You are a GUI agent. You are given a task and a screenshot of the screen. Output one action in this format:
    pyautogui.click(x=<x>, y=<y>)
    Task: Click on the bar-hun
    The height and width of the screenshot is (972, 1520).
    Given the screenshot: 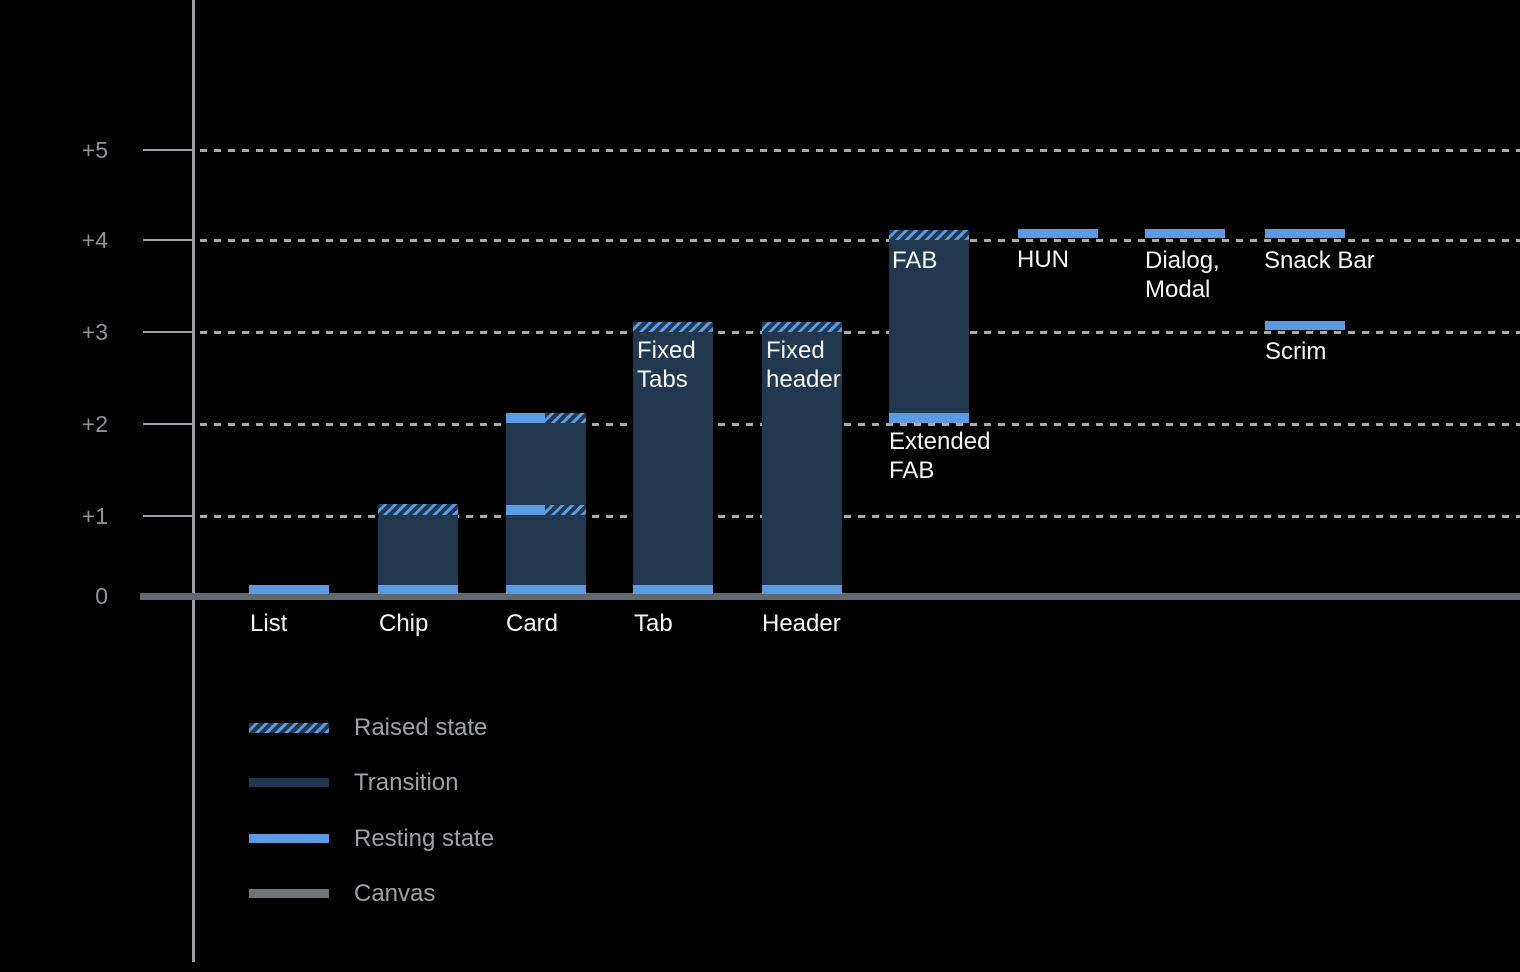 What is the action you would take?
    pyautogui.click(x=1058, y=233)
    